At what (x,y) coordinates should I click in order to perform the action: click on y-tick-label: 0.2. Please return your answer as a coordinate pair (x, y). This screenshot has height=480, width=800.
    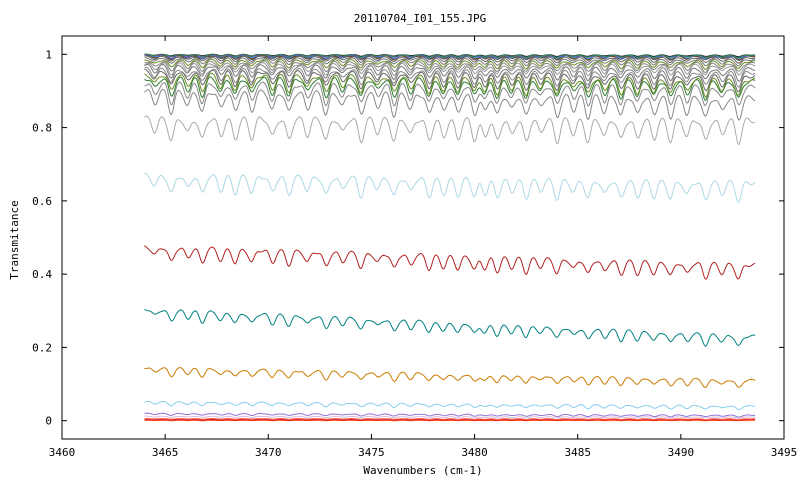
    Looking at the image, I should click on (42, 347).